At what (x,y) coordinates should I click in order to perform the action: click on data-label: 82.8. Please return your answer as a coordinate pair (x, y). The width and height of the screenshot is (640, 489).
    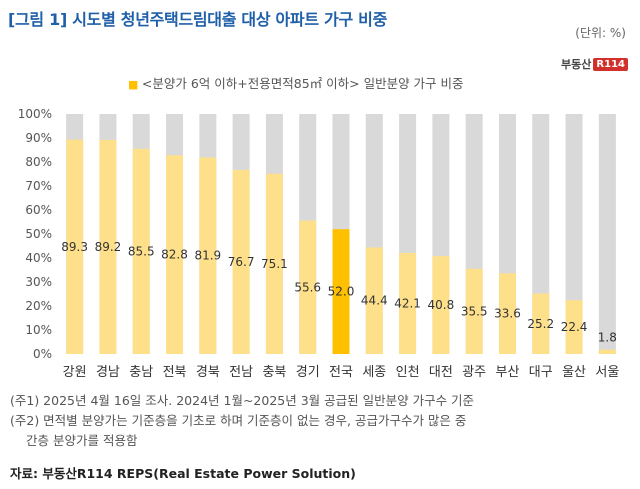
    Looking at the image, I should click on (174, 255).